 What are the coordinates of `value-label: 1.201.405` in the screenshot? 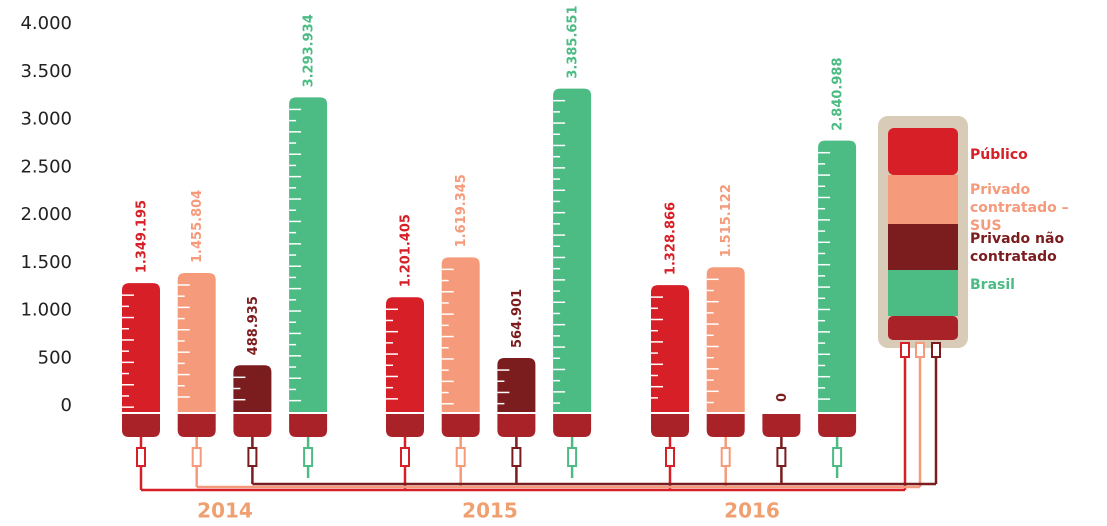 It's located at (406, 250).